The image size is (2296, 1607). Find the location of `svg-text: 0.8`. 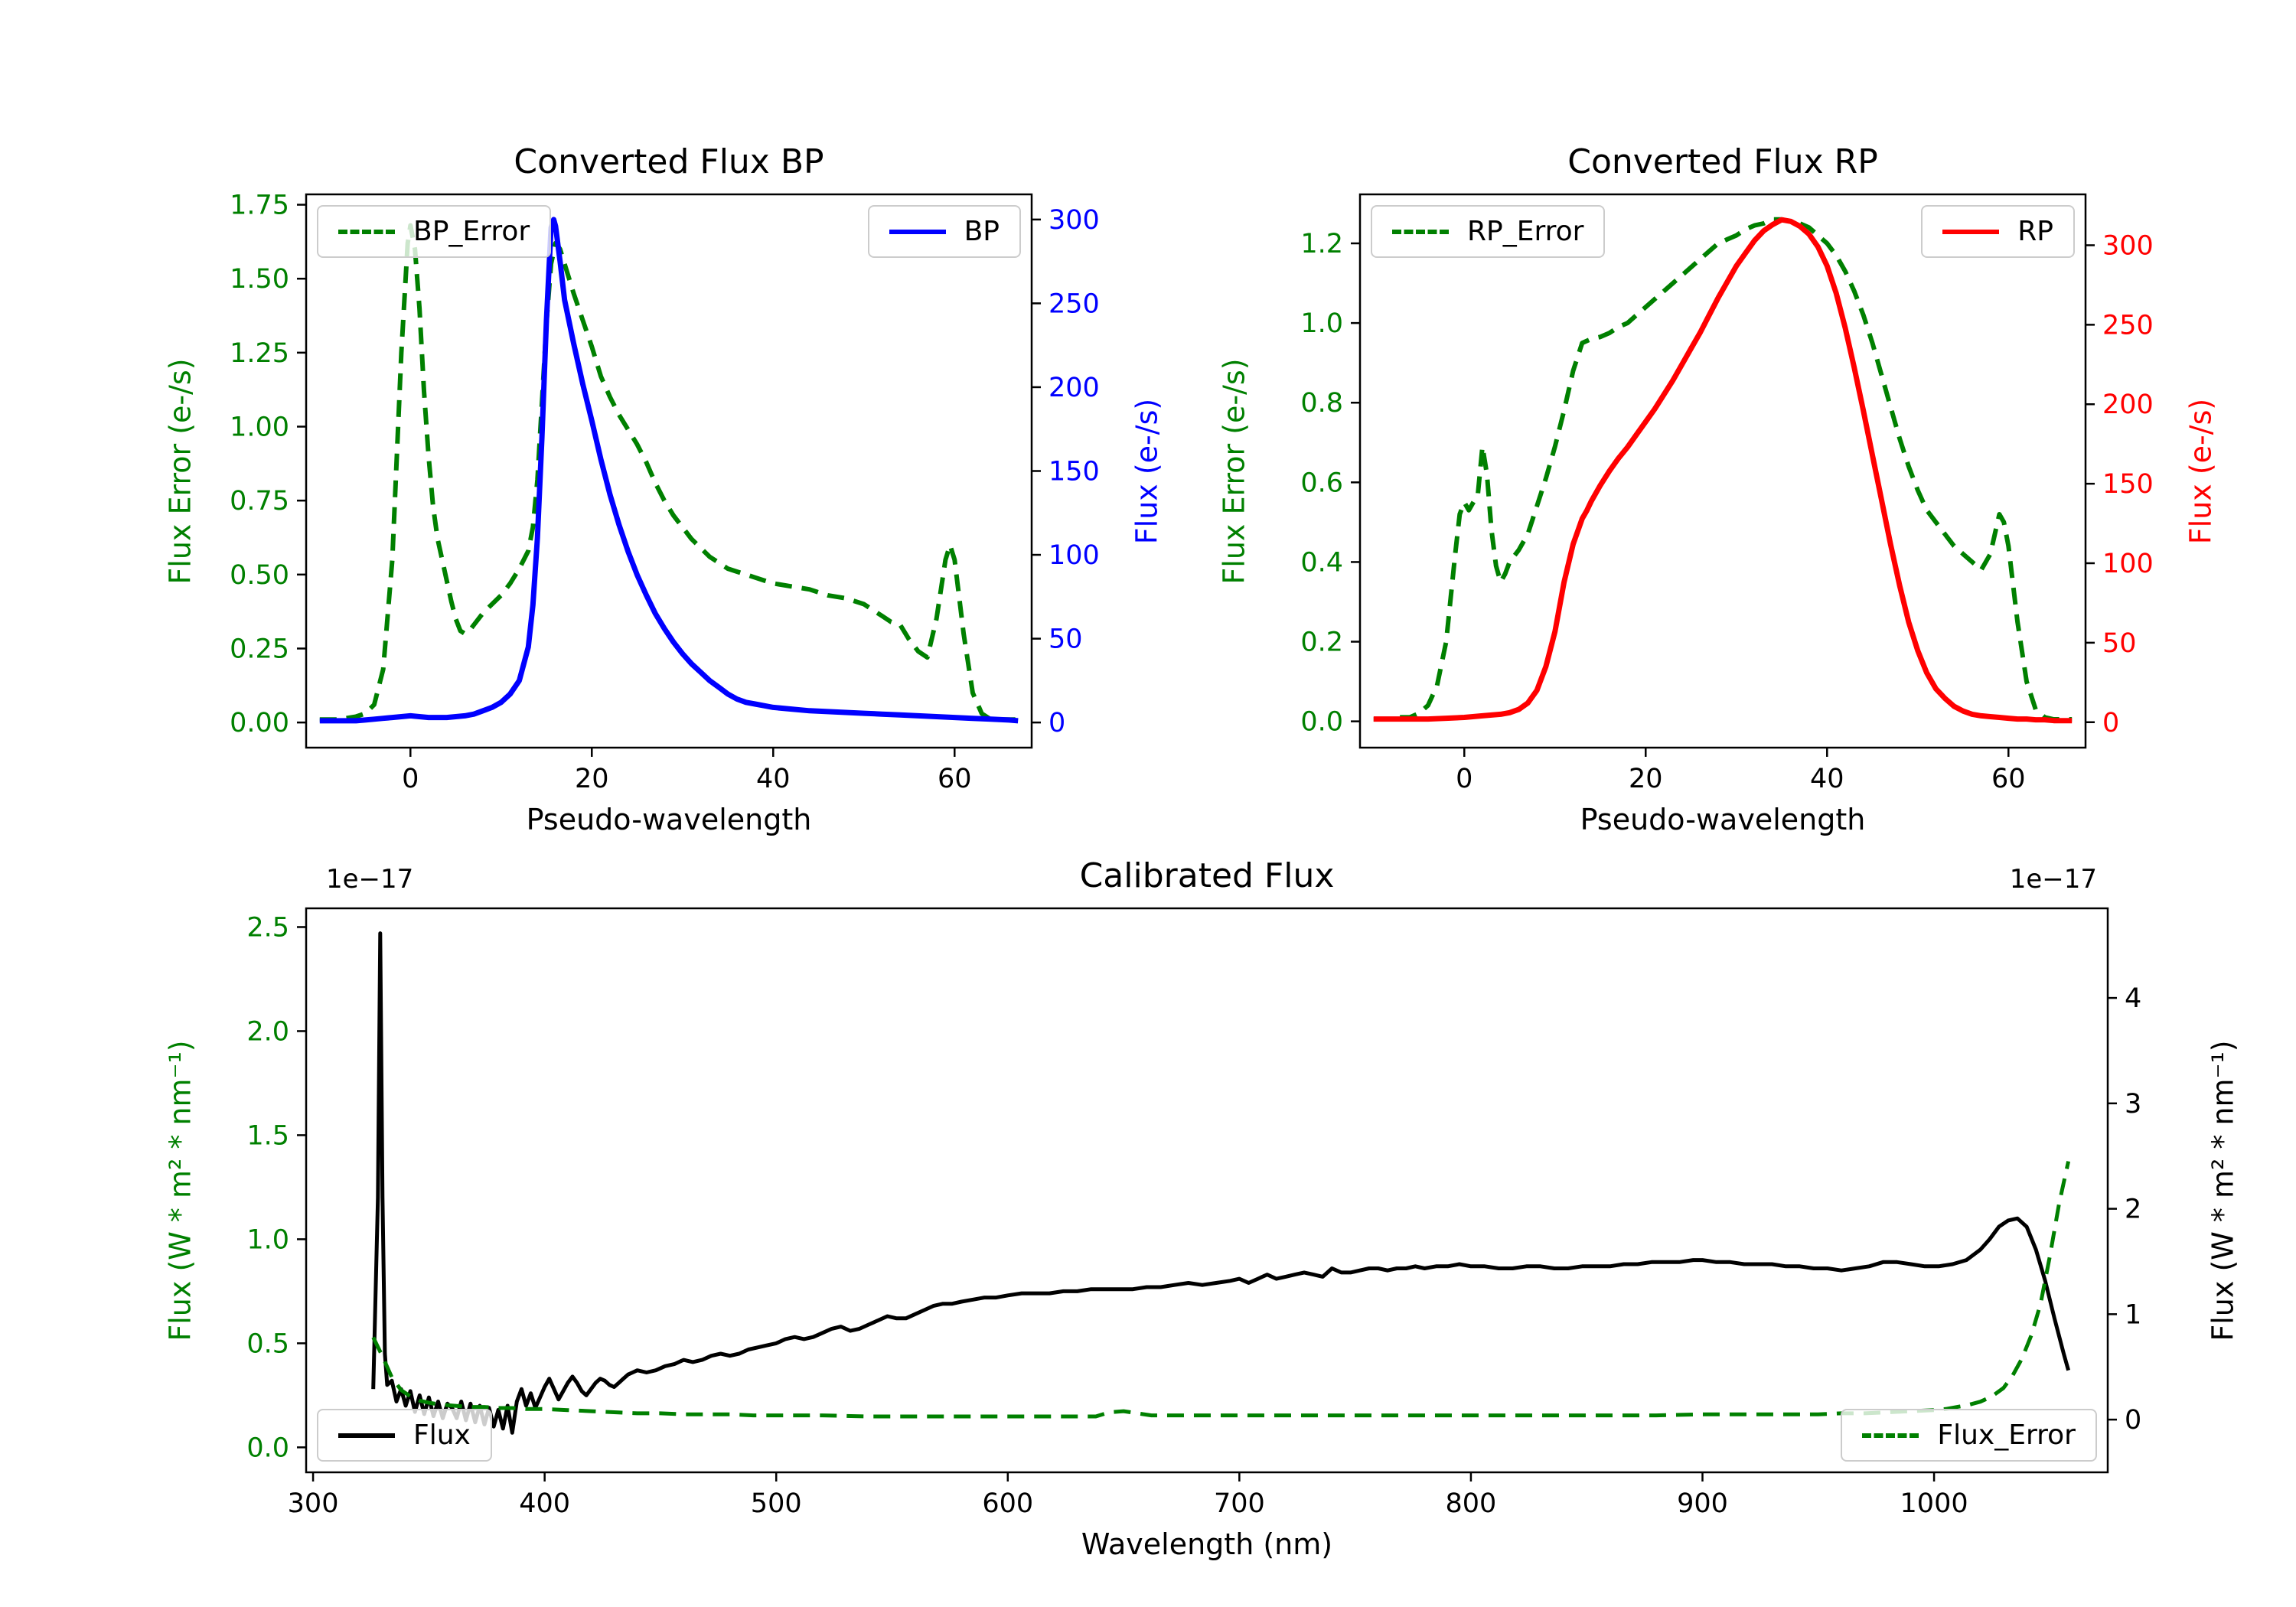

svg-text: 0.8 is located at coordinates (1321, 404).